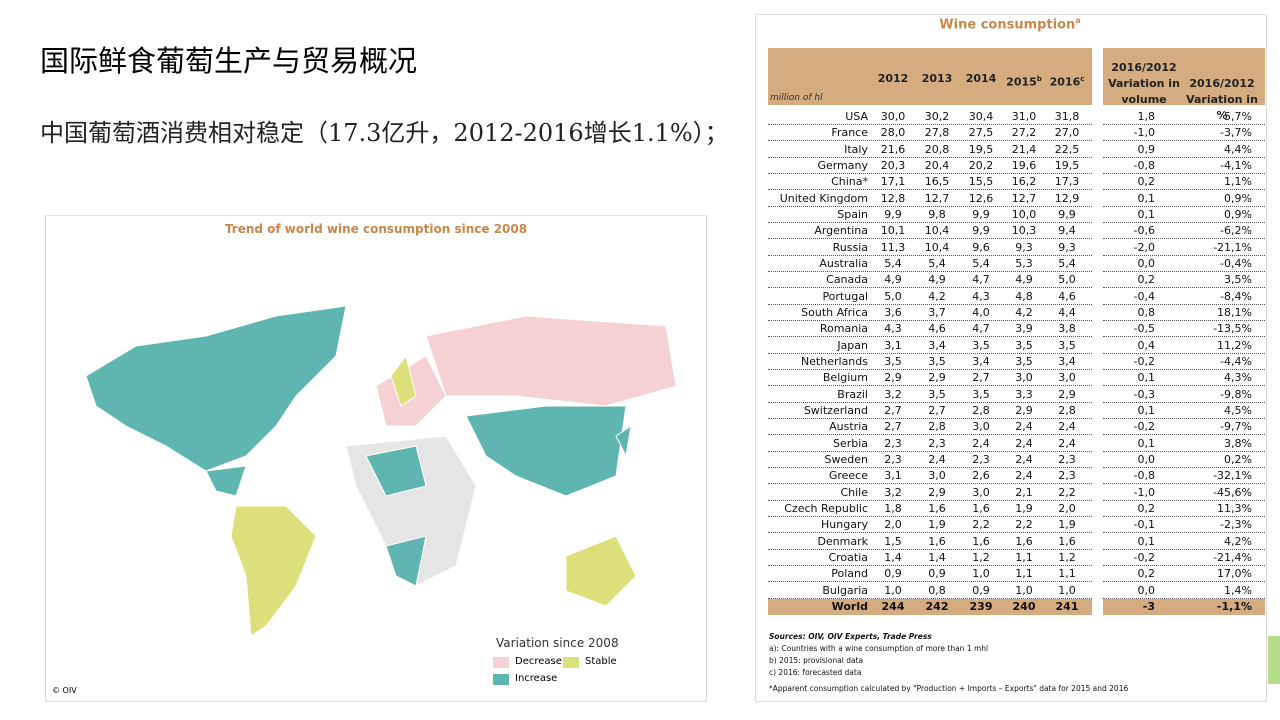 The width and height of the screenshot is (1280, 720). Describe the element at coordinates (893, 329) in the screenshot. I see `value-cell: 4,3` at that location.